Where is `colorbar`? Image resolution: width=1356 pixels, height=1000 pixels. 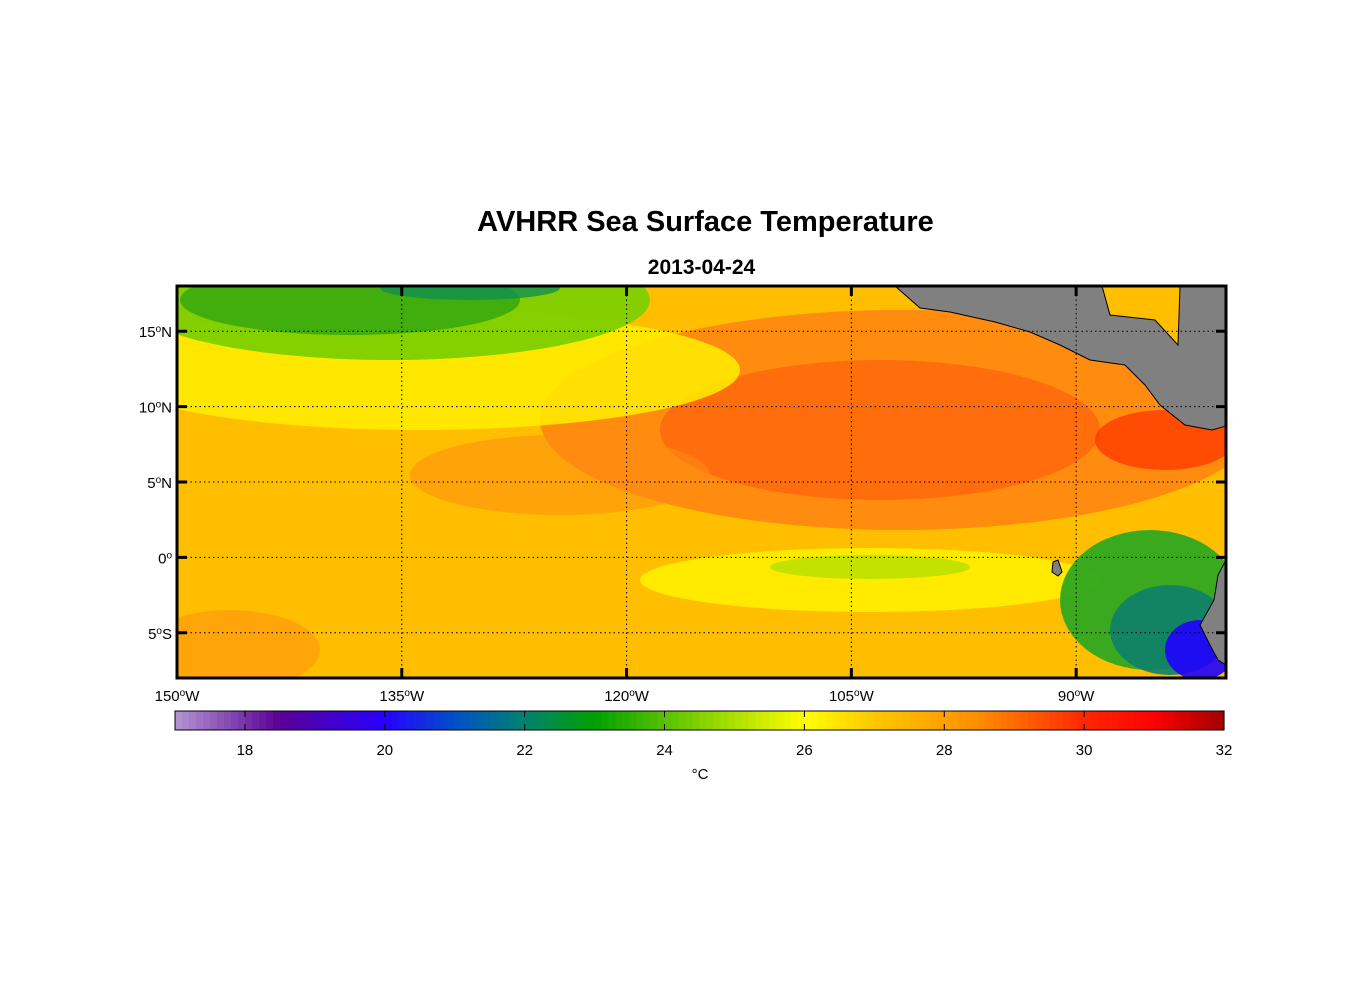
colorbar is located at coordinates (700, 720).